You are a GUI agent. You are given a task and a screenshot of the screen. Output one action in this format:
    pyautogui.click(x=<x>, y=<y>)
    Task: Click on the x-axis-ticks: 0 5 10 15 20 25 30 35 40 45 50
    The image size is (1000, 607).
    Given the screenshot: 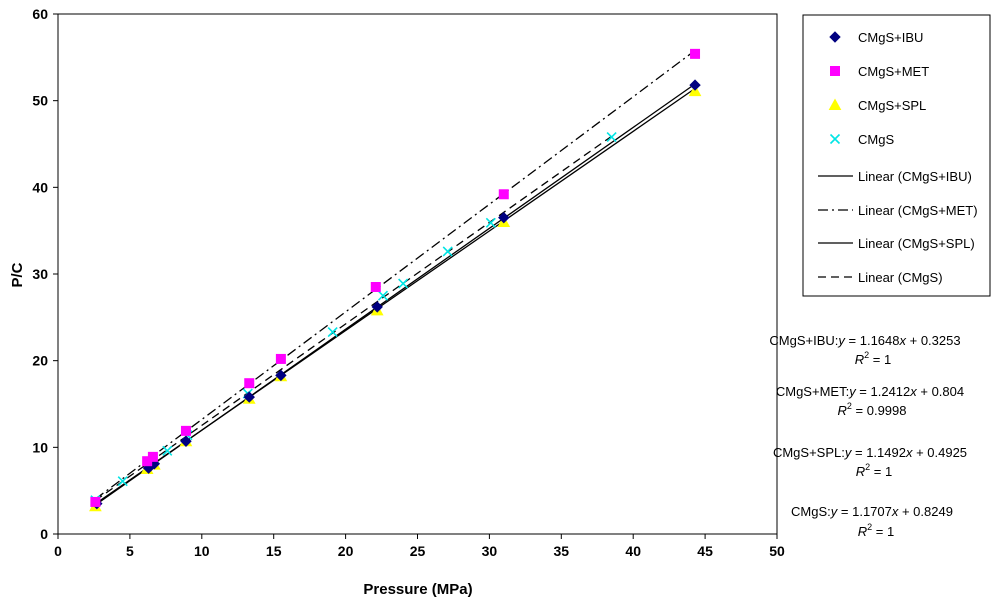 What is the action you would take?
    pyautogui.click(x=419, y=546)
    